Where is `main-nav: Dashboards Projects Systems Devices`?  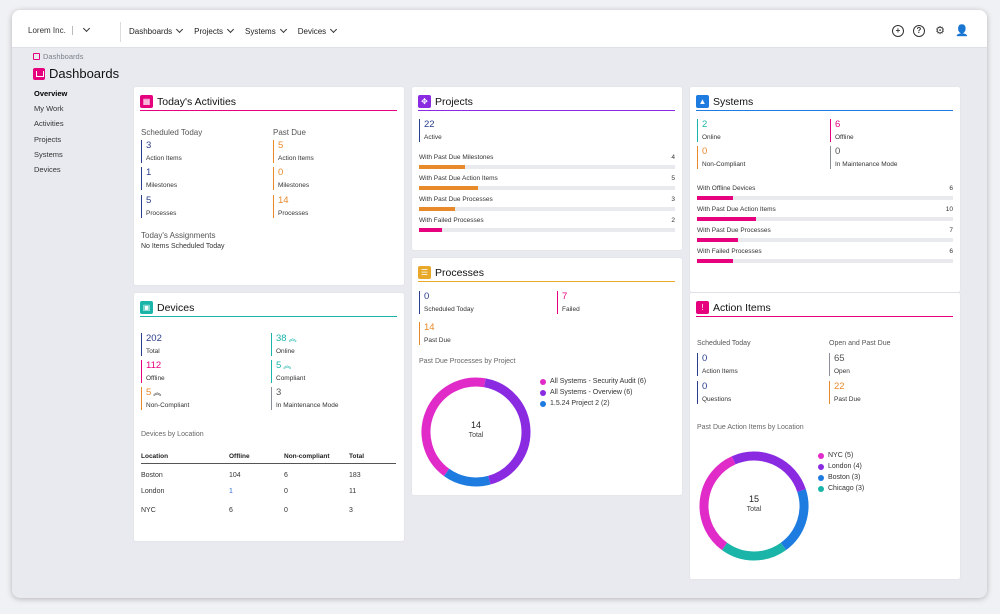 main-nav: Dashboards Projects Systems Devices is located at coordinates (233, 30).